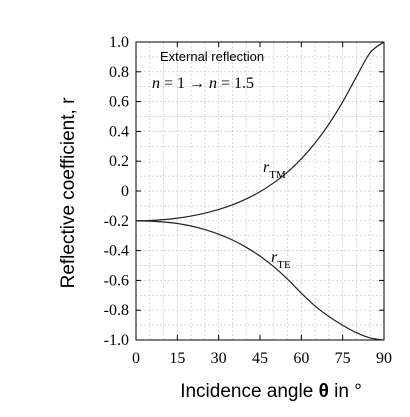 This screenshot has height=417, width=410. Describe the element at coordinates (249, 391) in the screenshot. I see `x-axis-label-prefix: Incidence angle` at that location.